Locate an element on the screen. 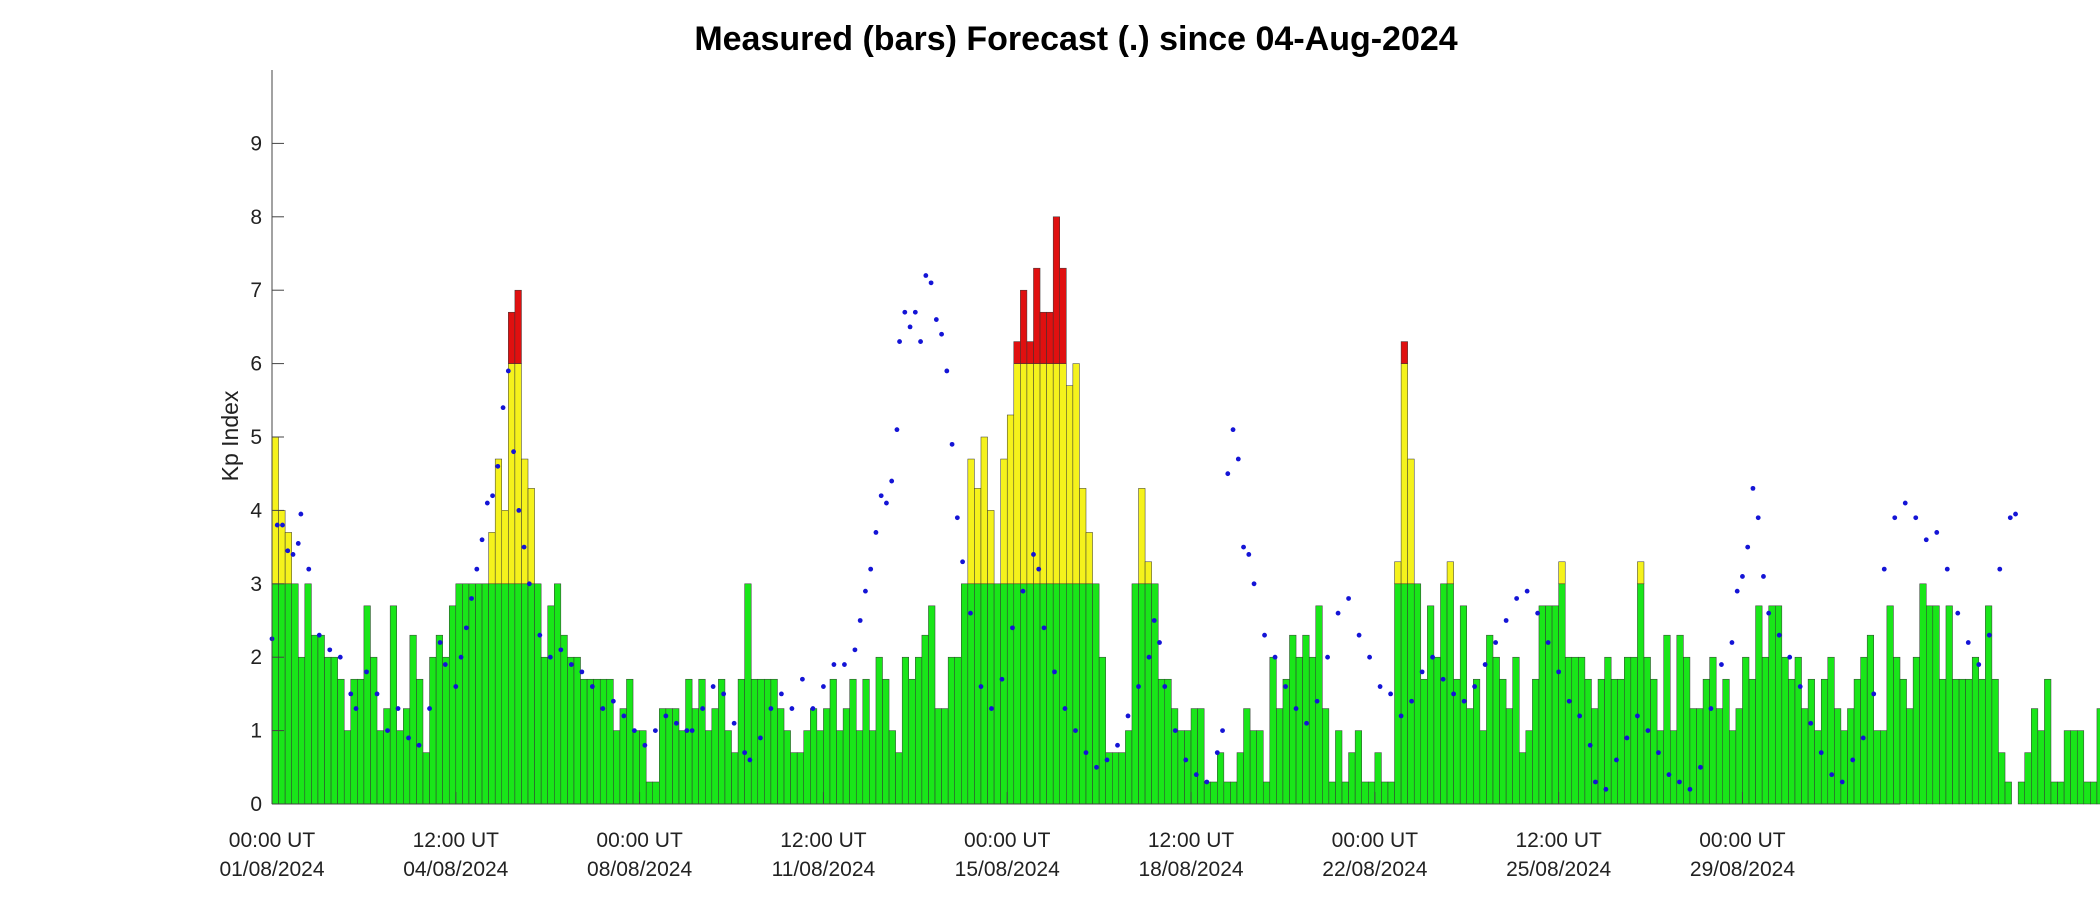  y-tick-label: 2 is located at coordinates (256, 657).